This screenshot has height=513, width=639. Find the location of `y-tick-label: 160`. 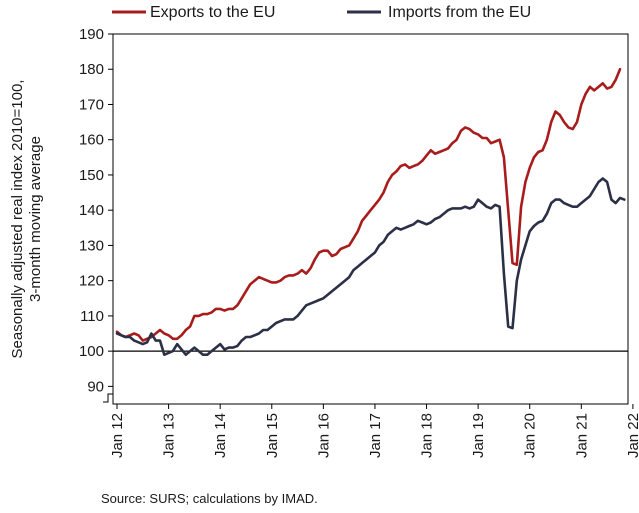

y-tick-label: 160 is located at coordinates (91, 140).